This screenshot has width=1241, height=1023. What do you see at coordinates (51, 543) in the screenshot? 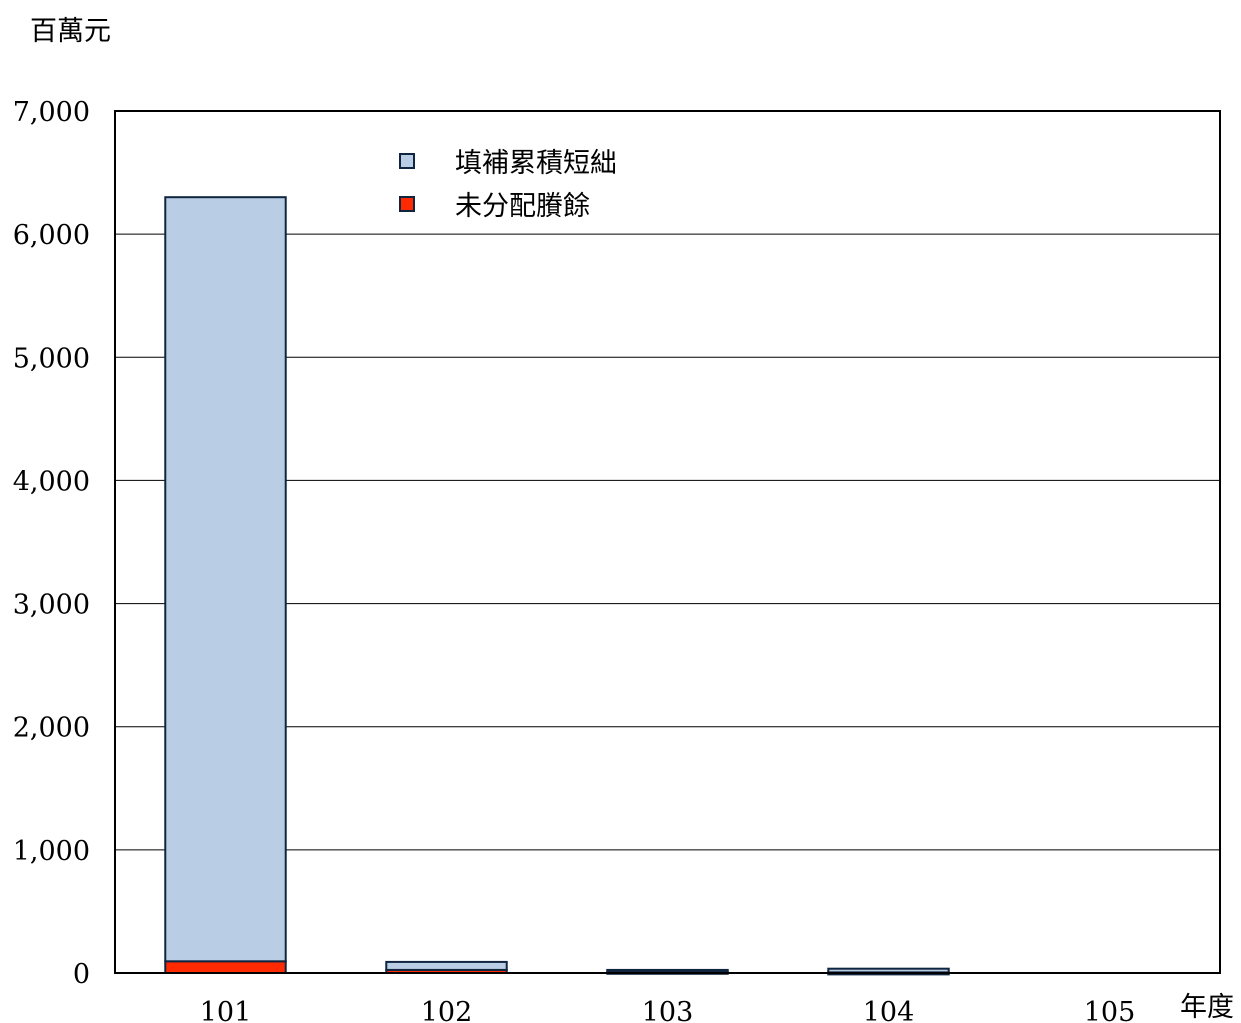
I see `y-tick-labels: 0 1,000 2,000 3,000 4,000 5,000 6,000 7,000` at bounding box center [51, 543].